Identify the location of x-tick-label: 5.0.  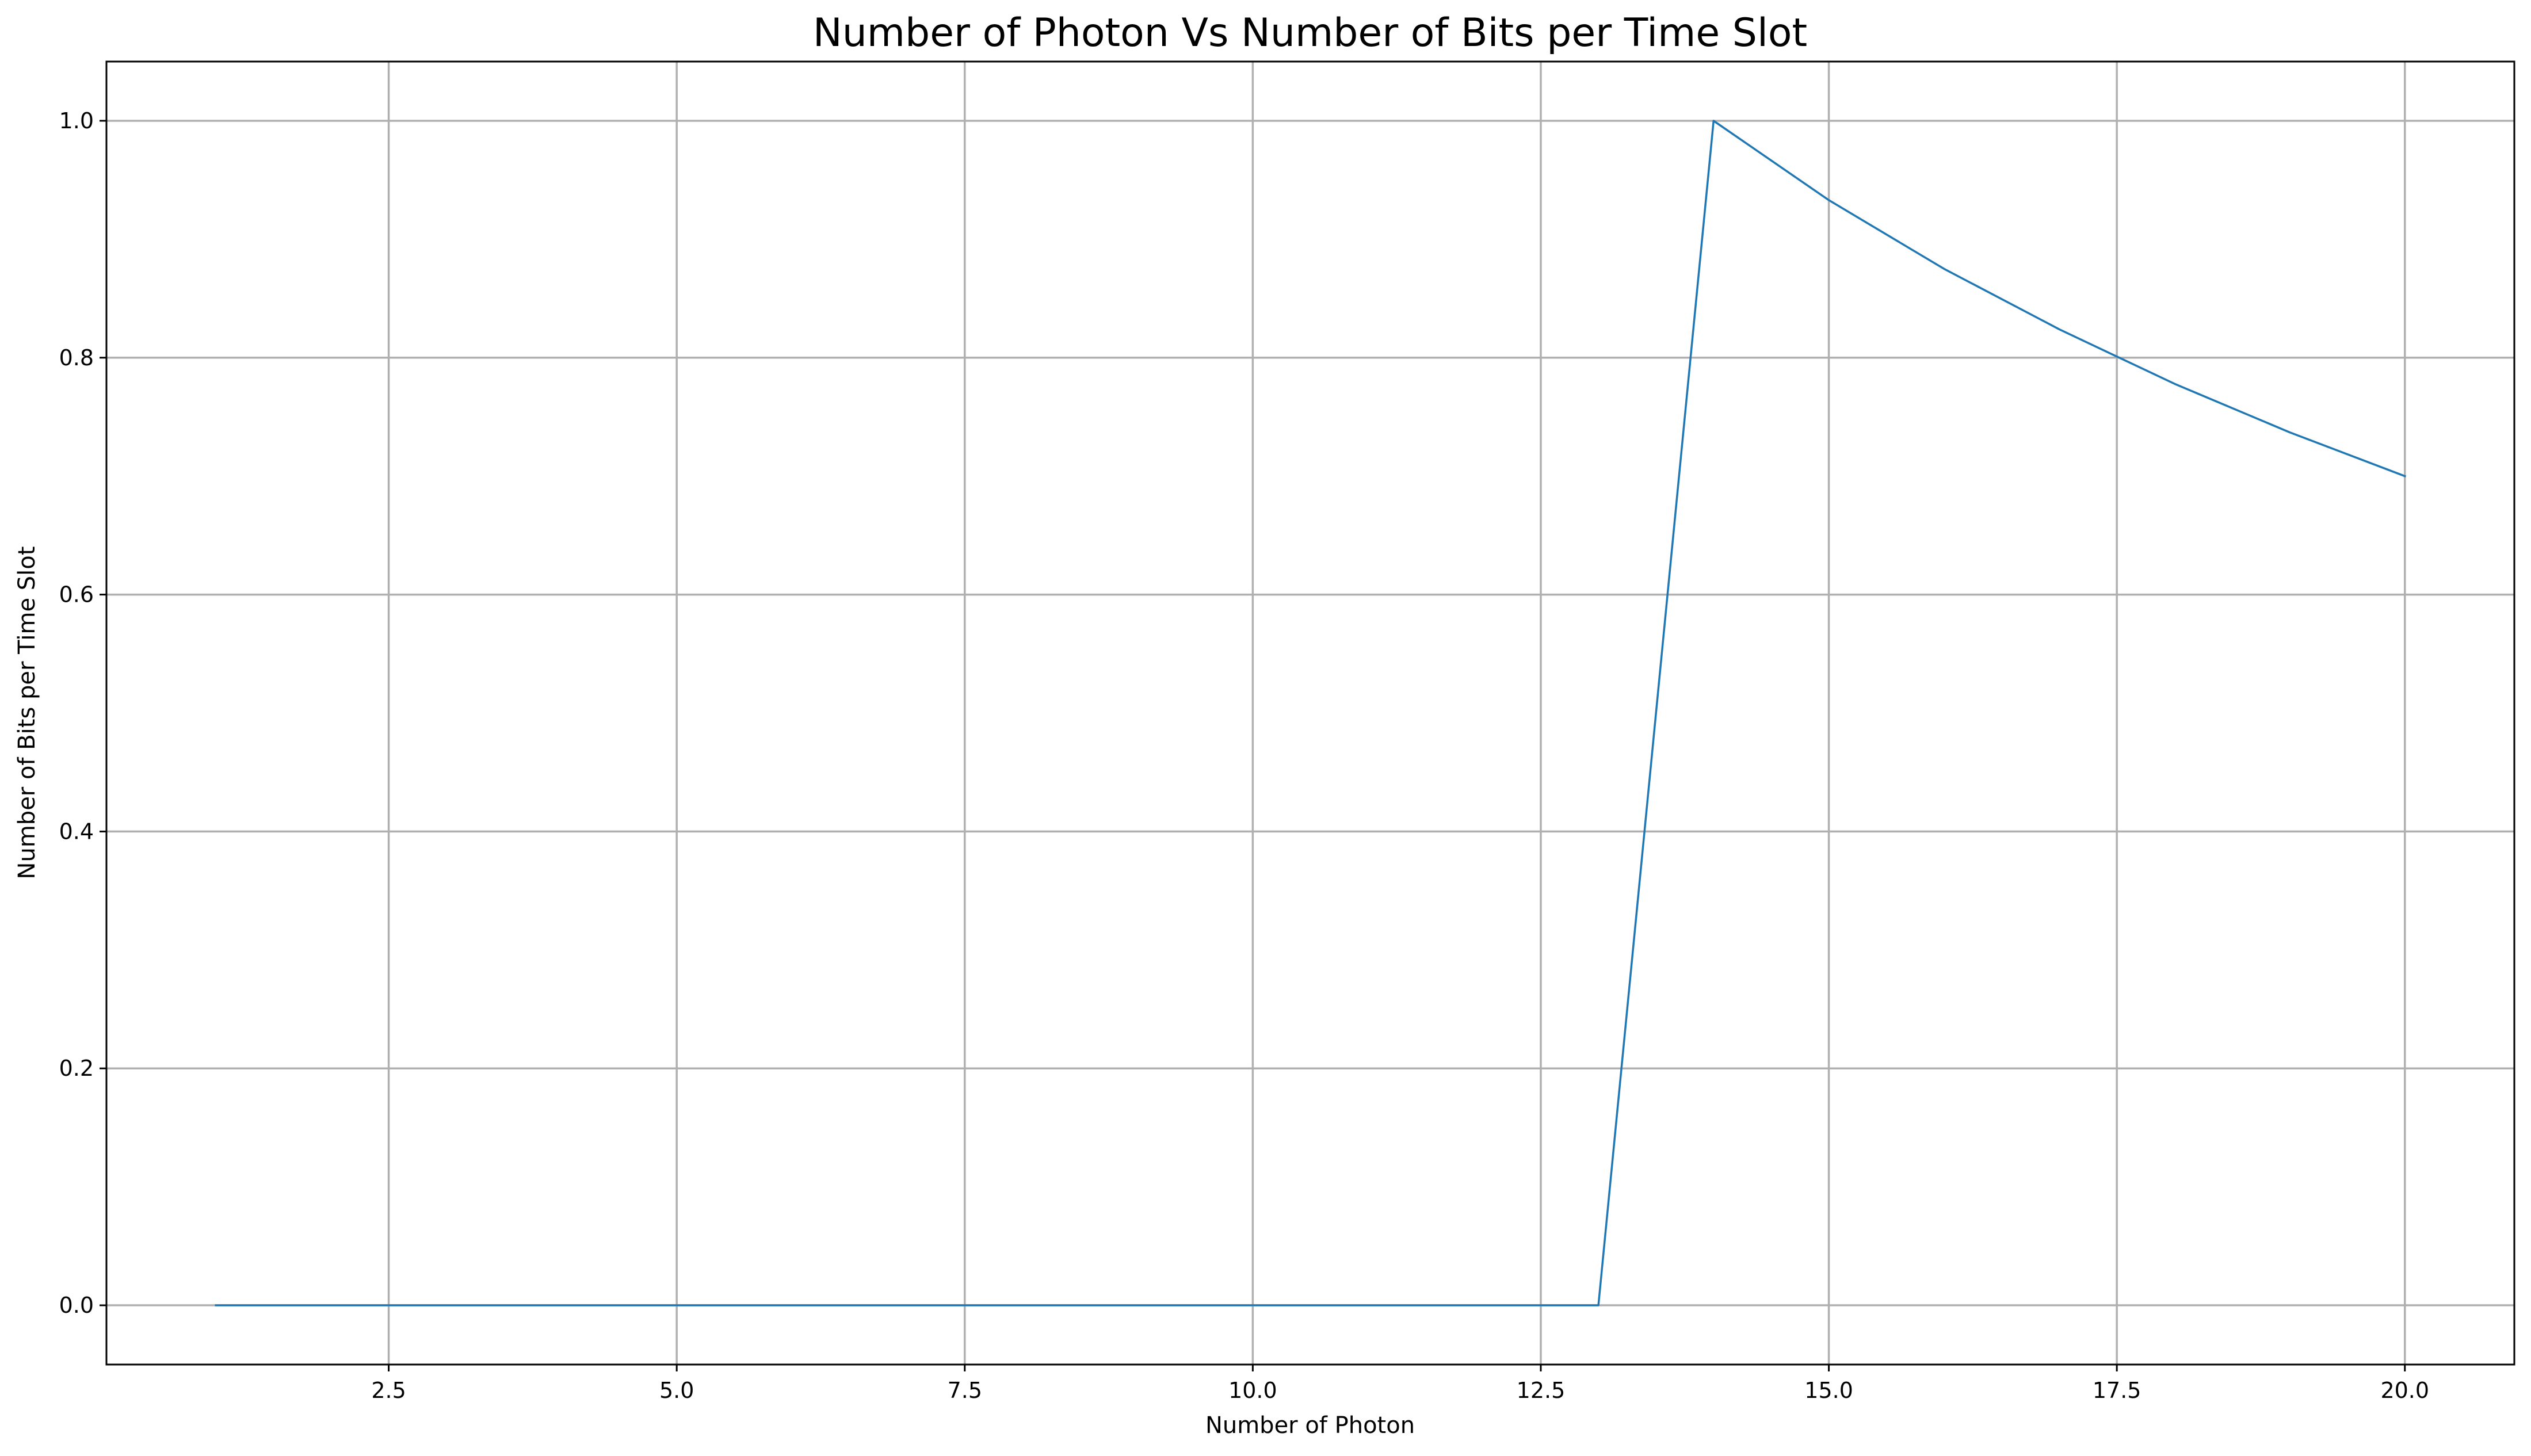
(676, 1391).